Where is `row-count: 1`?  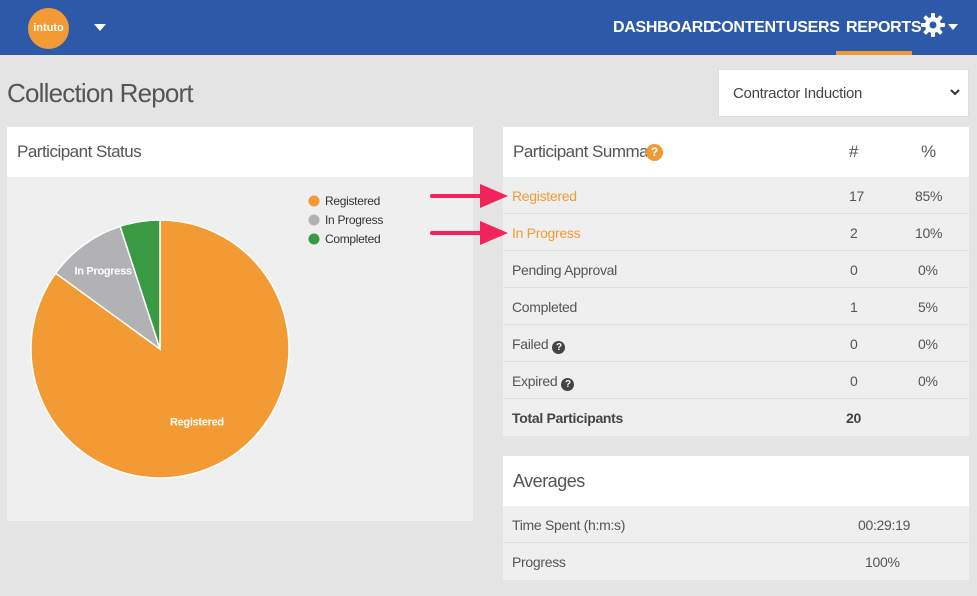
row-count: 1 is located at coordinates (854, 307).